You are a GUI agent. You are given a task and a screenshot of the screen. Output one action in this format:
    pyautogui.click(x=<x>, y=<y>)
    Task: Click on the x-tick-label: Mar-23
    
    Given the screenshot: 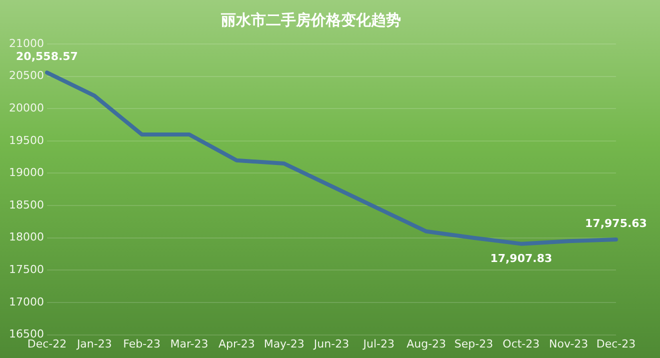 What is the action you would take?
    pyautogui.click(x=189, y=343)
    